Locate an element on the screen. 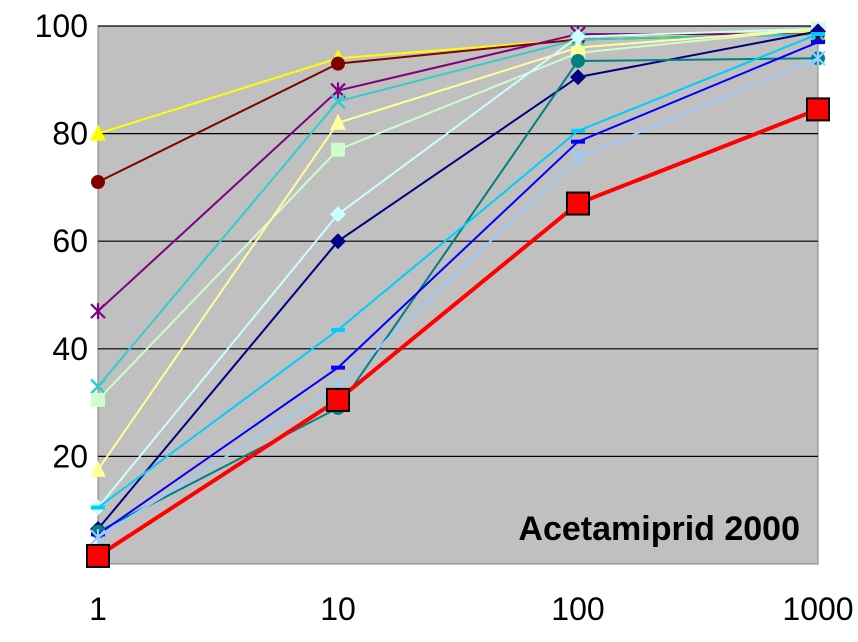  y-tick-label: 80 is located at coordinates (70, 134).